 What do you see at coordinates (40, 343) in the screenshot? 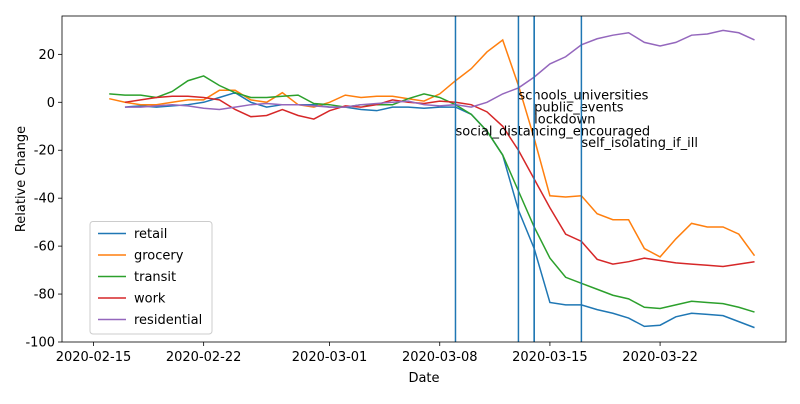
I see `y-tick-label: -100` at bounding box center [40, 343].